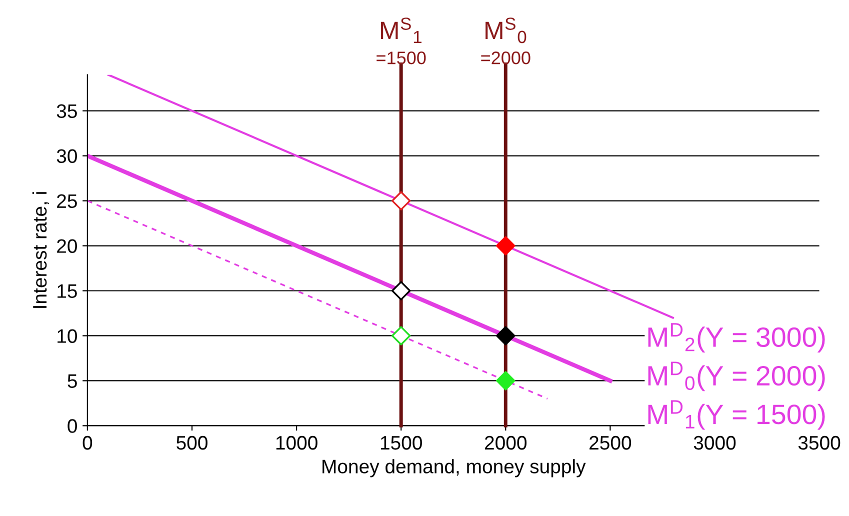 This screenshot has width=849, height=516. I want to click on series-label: M$^{D}$$_{0}$(Y = 2000), so click(736, 377).